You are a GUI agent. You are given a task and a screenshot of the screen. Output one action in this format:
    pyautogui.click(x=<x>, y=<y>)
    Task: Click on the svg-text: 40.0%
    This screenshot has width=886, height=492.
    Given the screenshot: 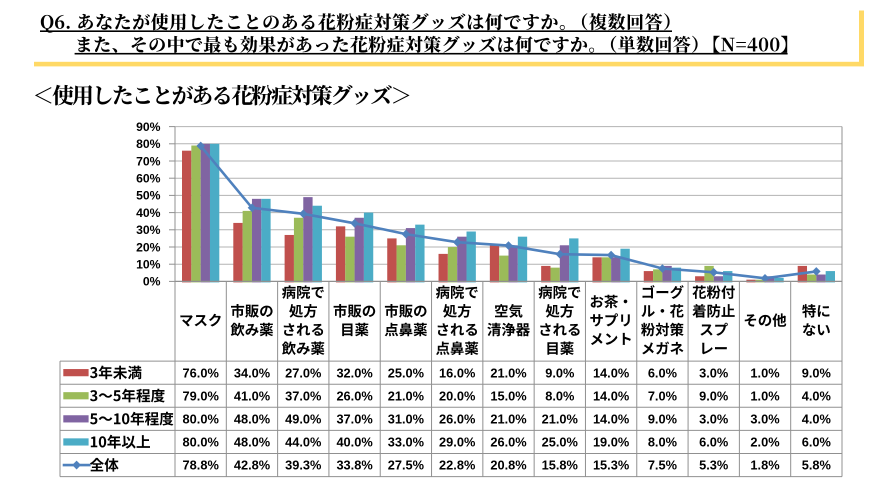 What is the action you would take?
    pyautogui.click(x=354, y=442)
    